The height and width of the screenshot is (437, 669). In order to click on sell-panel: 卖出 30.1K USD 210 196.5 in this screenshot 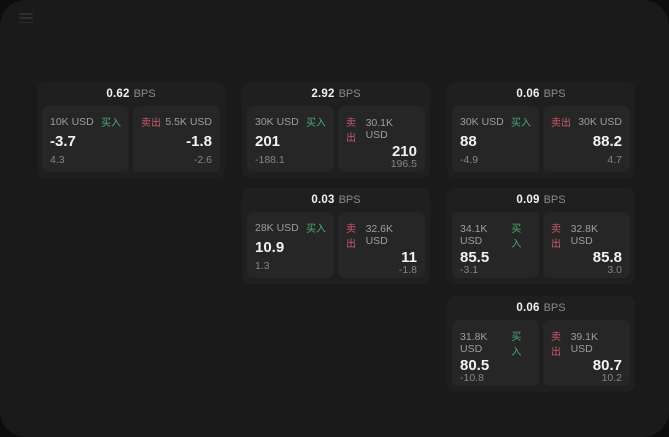, I will do `click(381, 139)`.